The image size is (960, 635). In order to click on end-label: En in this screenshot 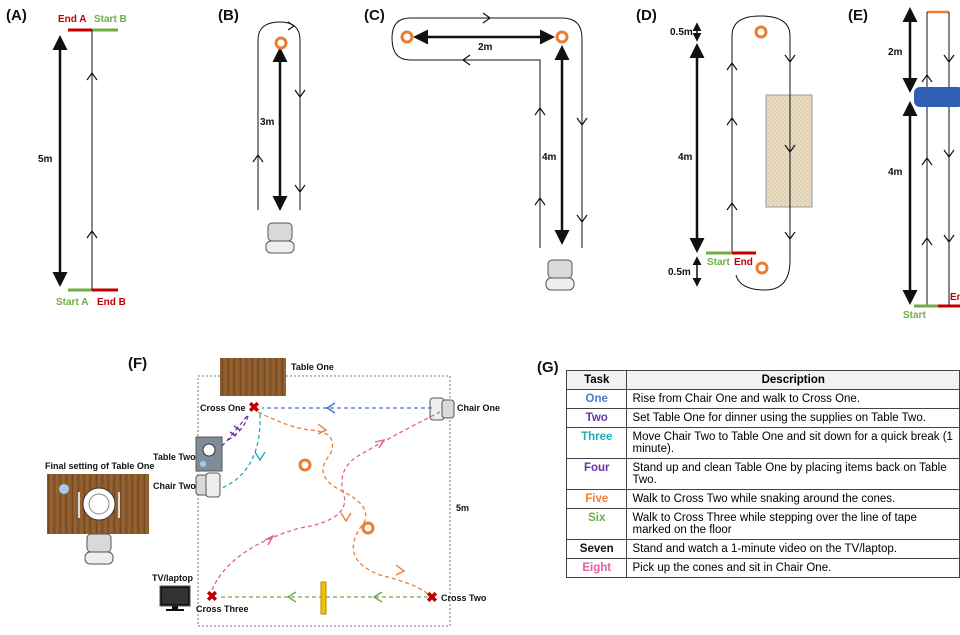, I will do `click(955, 297)`.